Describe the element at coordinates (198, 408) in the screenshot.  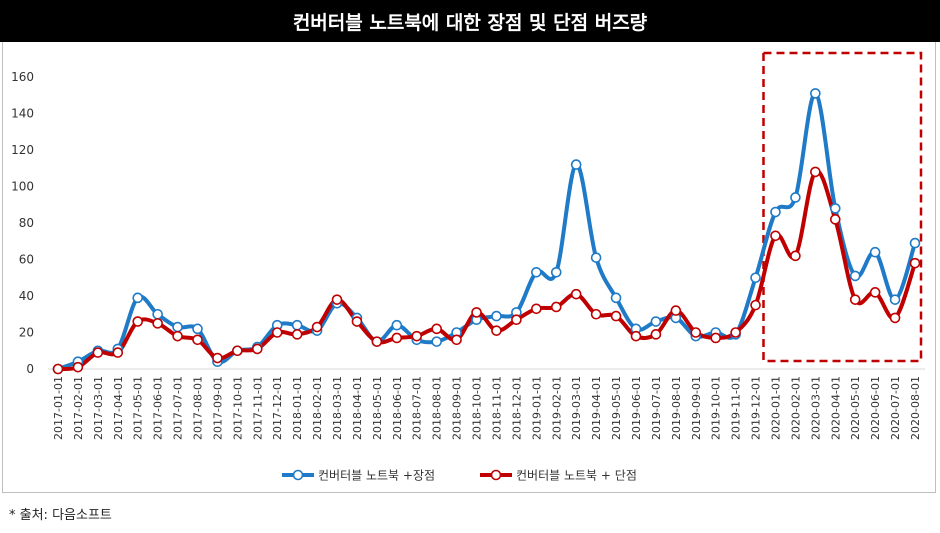
I see `x-tick-label: 2017-08-01` at that location.